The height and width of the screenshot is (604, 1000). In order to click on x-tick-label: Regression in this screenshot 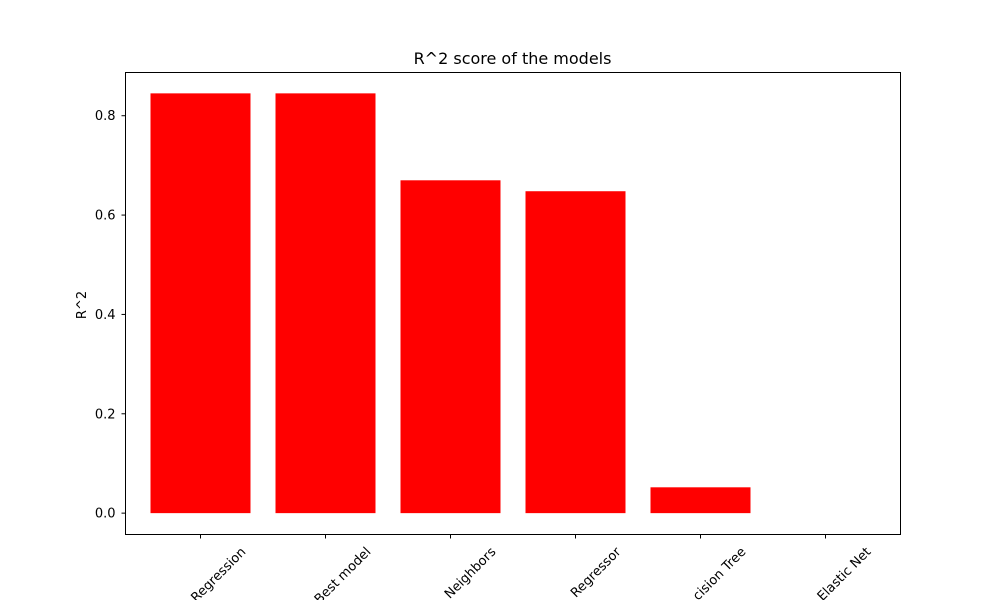, I will do `click(218, 572)`.